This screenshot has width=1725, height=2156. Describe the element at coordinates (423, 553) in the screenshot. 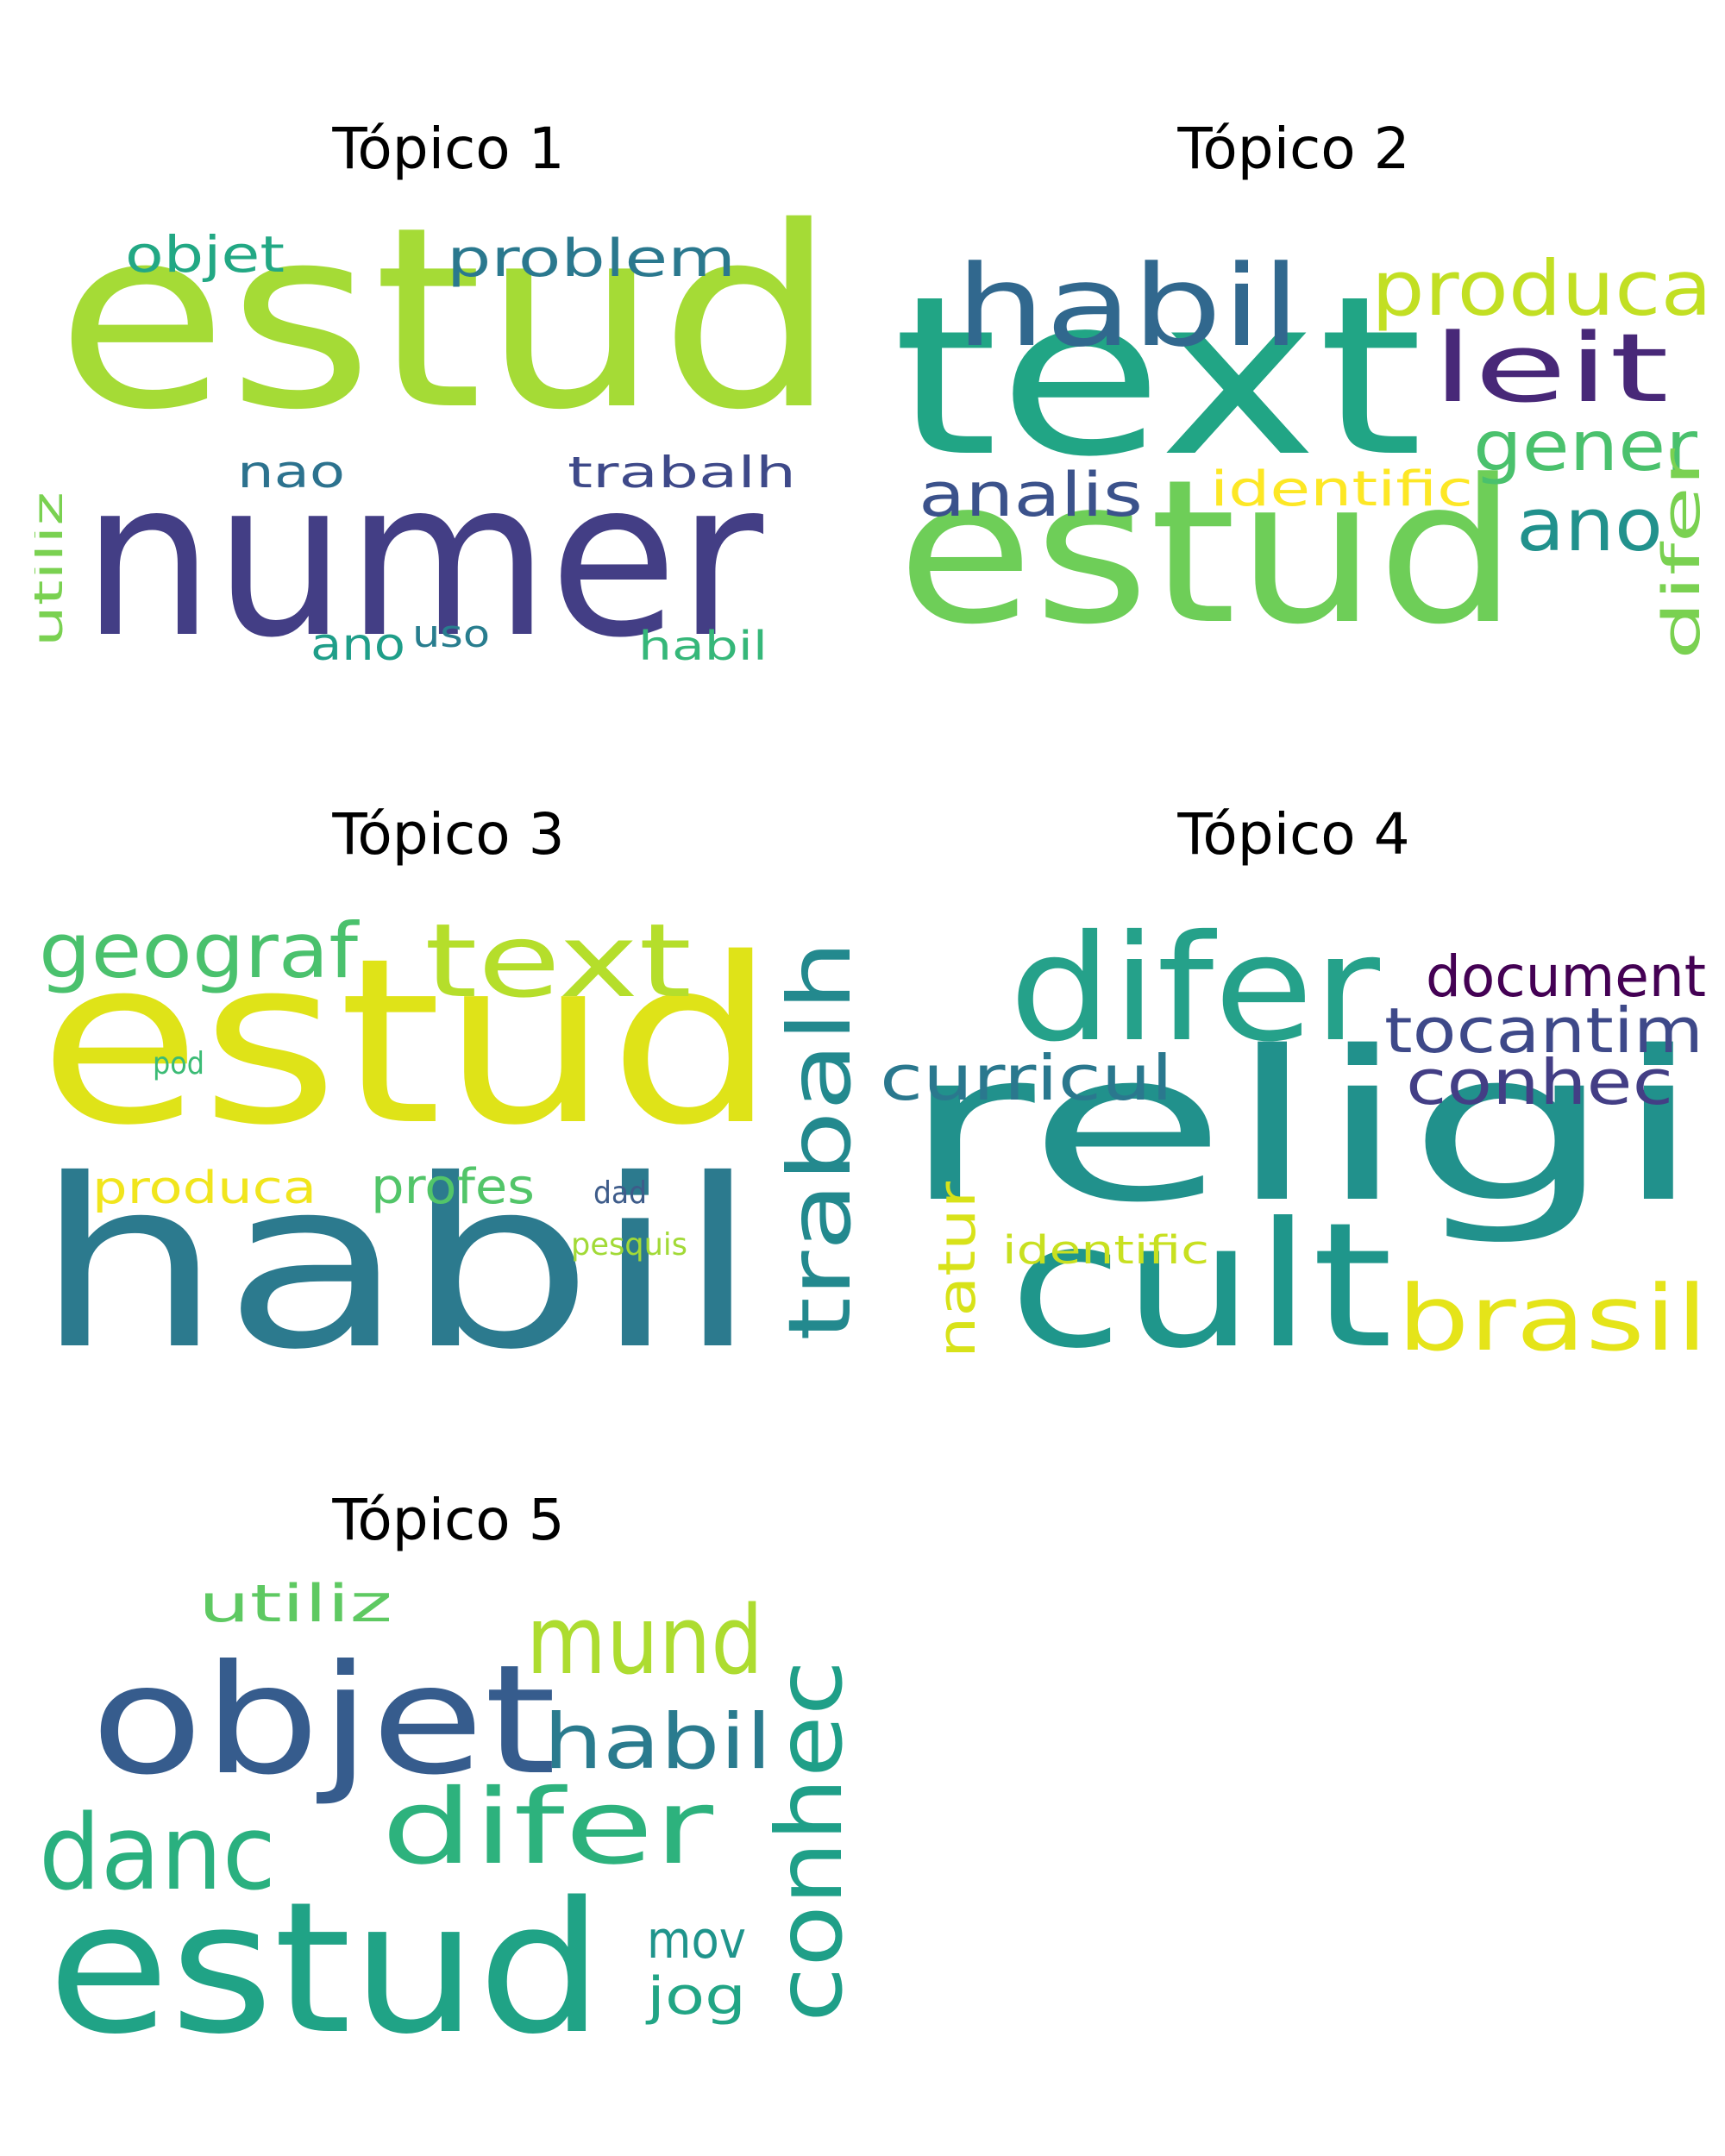

I see `word-numer: numer` at that location.